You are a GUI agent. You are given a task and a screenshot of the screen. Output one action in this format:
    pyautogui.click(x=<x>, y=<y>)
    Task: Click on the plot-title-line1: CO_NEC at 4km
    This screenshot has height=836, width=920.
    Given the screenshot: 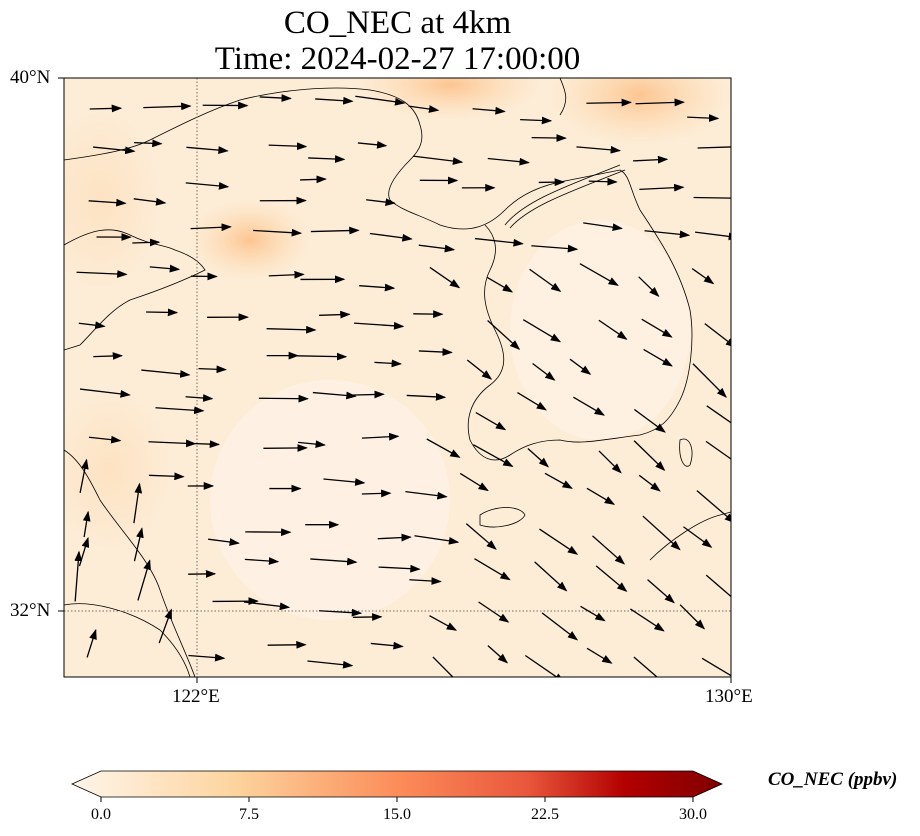 What is the action you would take?
    pyautogui.click(x=397, y=23)
    